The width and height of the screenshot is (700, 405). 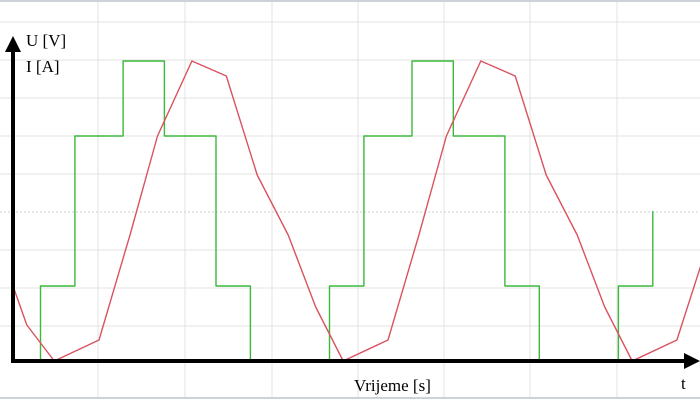 What do you see at coordinates (392, 385) in the screenshot?
I see `x-axis-label: Vrijeme [s]` at bounding box center [392, 385].